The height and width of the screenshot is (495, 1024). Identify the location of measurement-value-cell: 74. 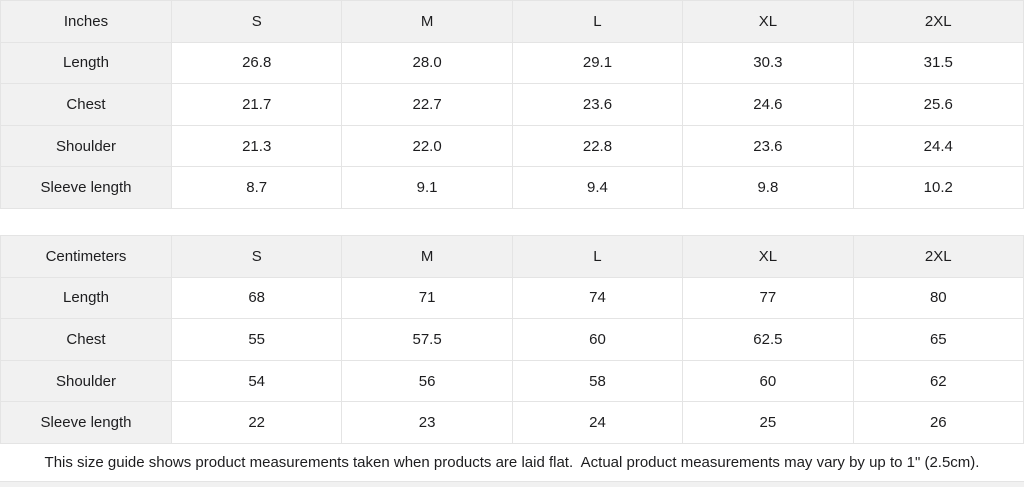
(597, 298).